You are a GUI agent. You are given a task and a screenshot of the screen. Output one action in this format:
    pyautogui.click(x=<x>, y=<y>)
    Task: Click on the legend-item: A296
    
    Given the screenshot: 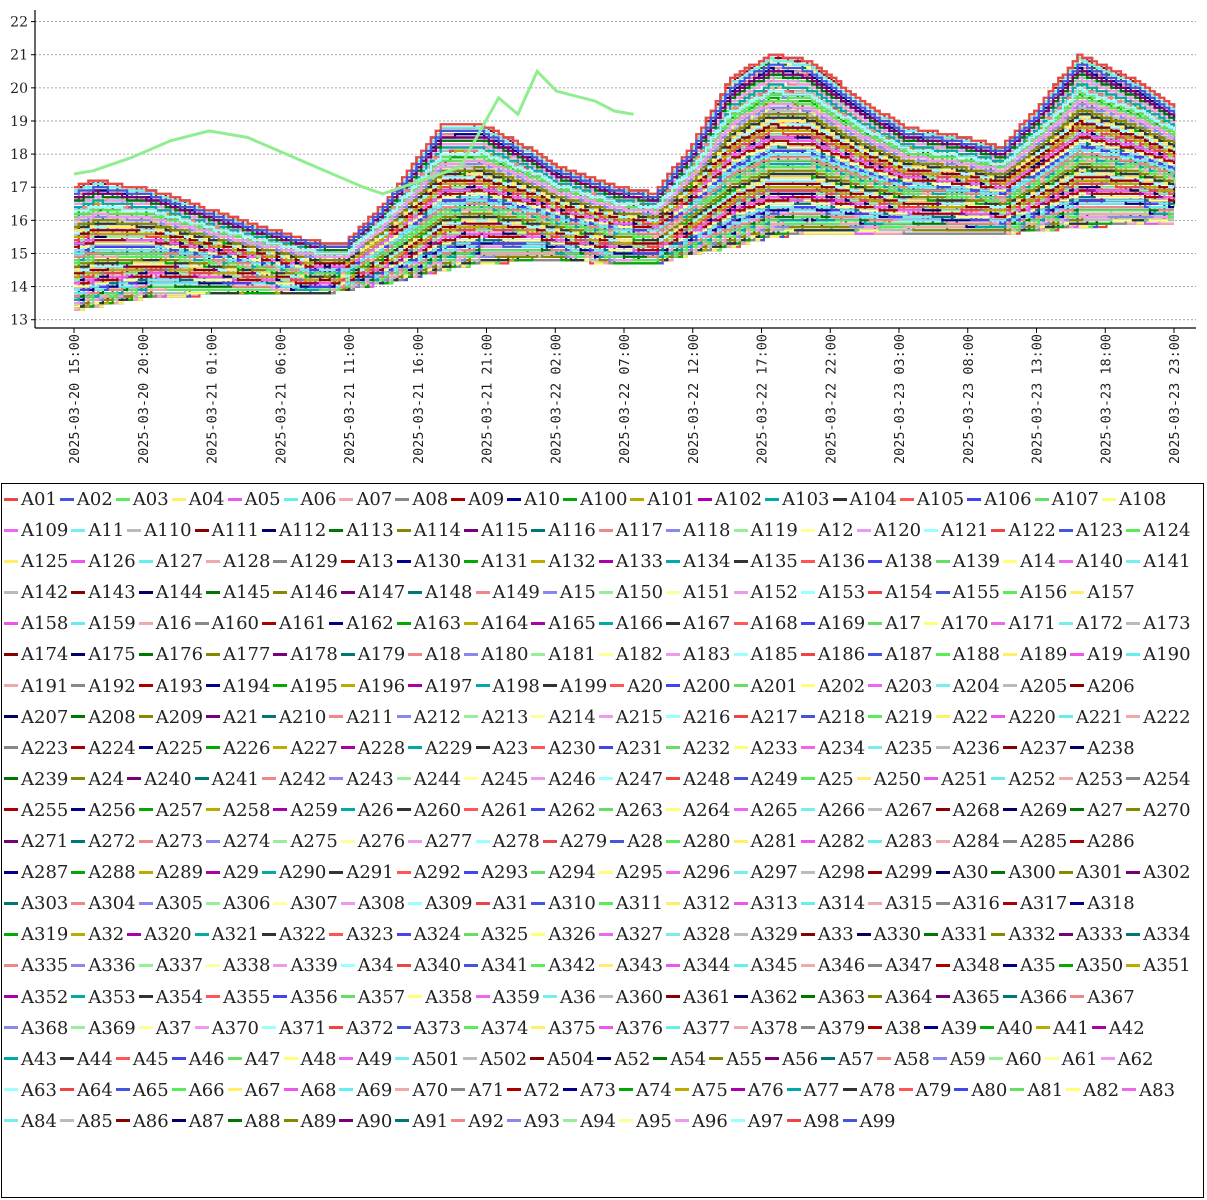 What is the action you would take?
    pyautogui.click(x=698, y=872)
    